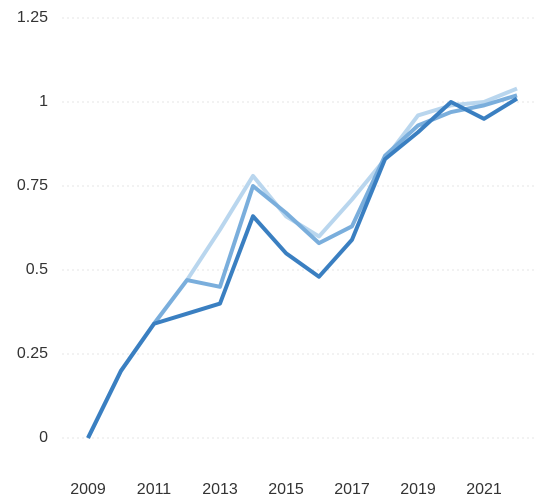 The width and height of the screenshot is (540, 502). I want to click on x-tick-label: 2013, so click(220, 489).